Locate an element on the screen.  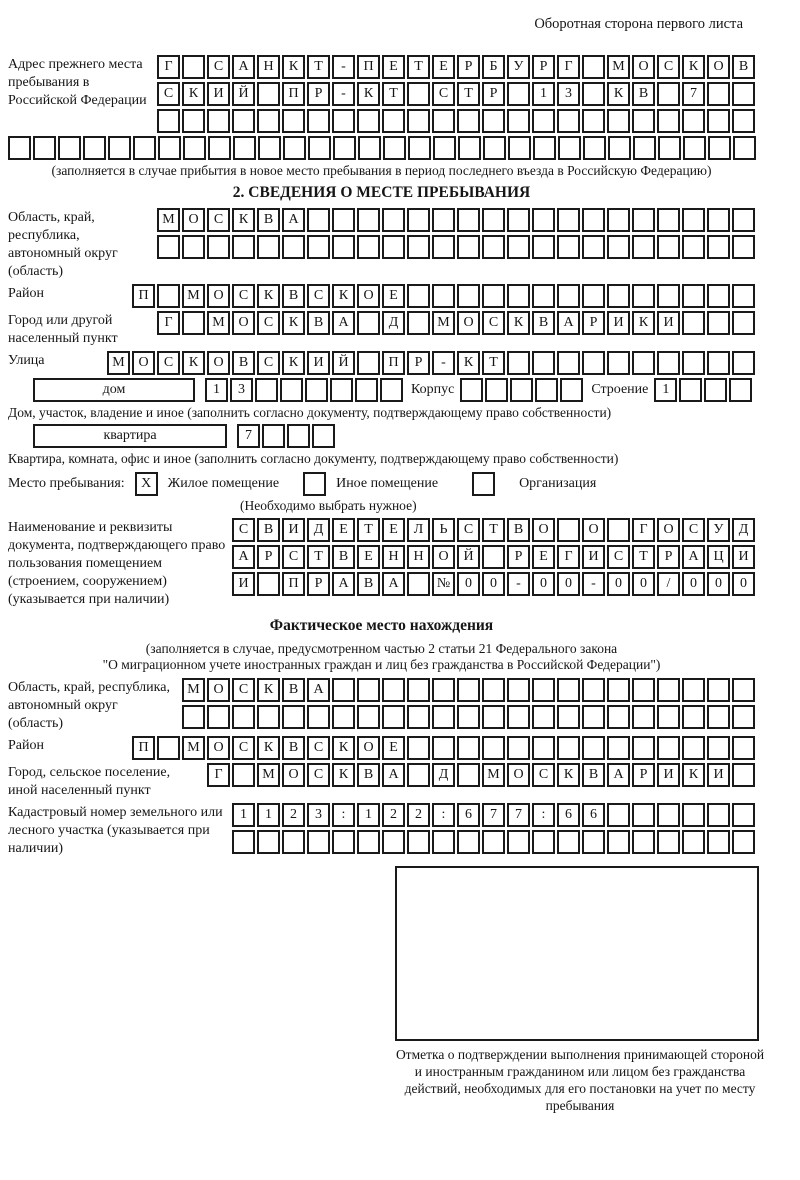
char-cell: Н is located at coordinates (418, 557).